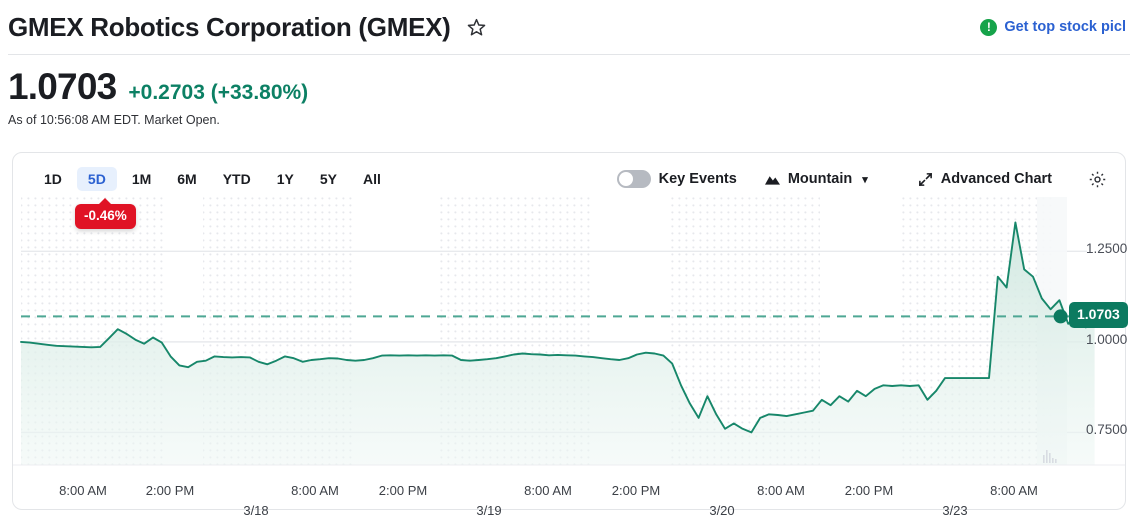 Image resolution: width=1138 pixels, height=518 pixels. What do you see at coordinates (62, 86) in the screenshot?
I see `current-price: 1.0703` at bounding box center [62, 86].